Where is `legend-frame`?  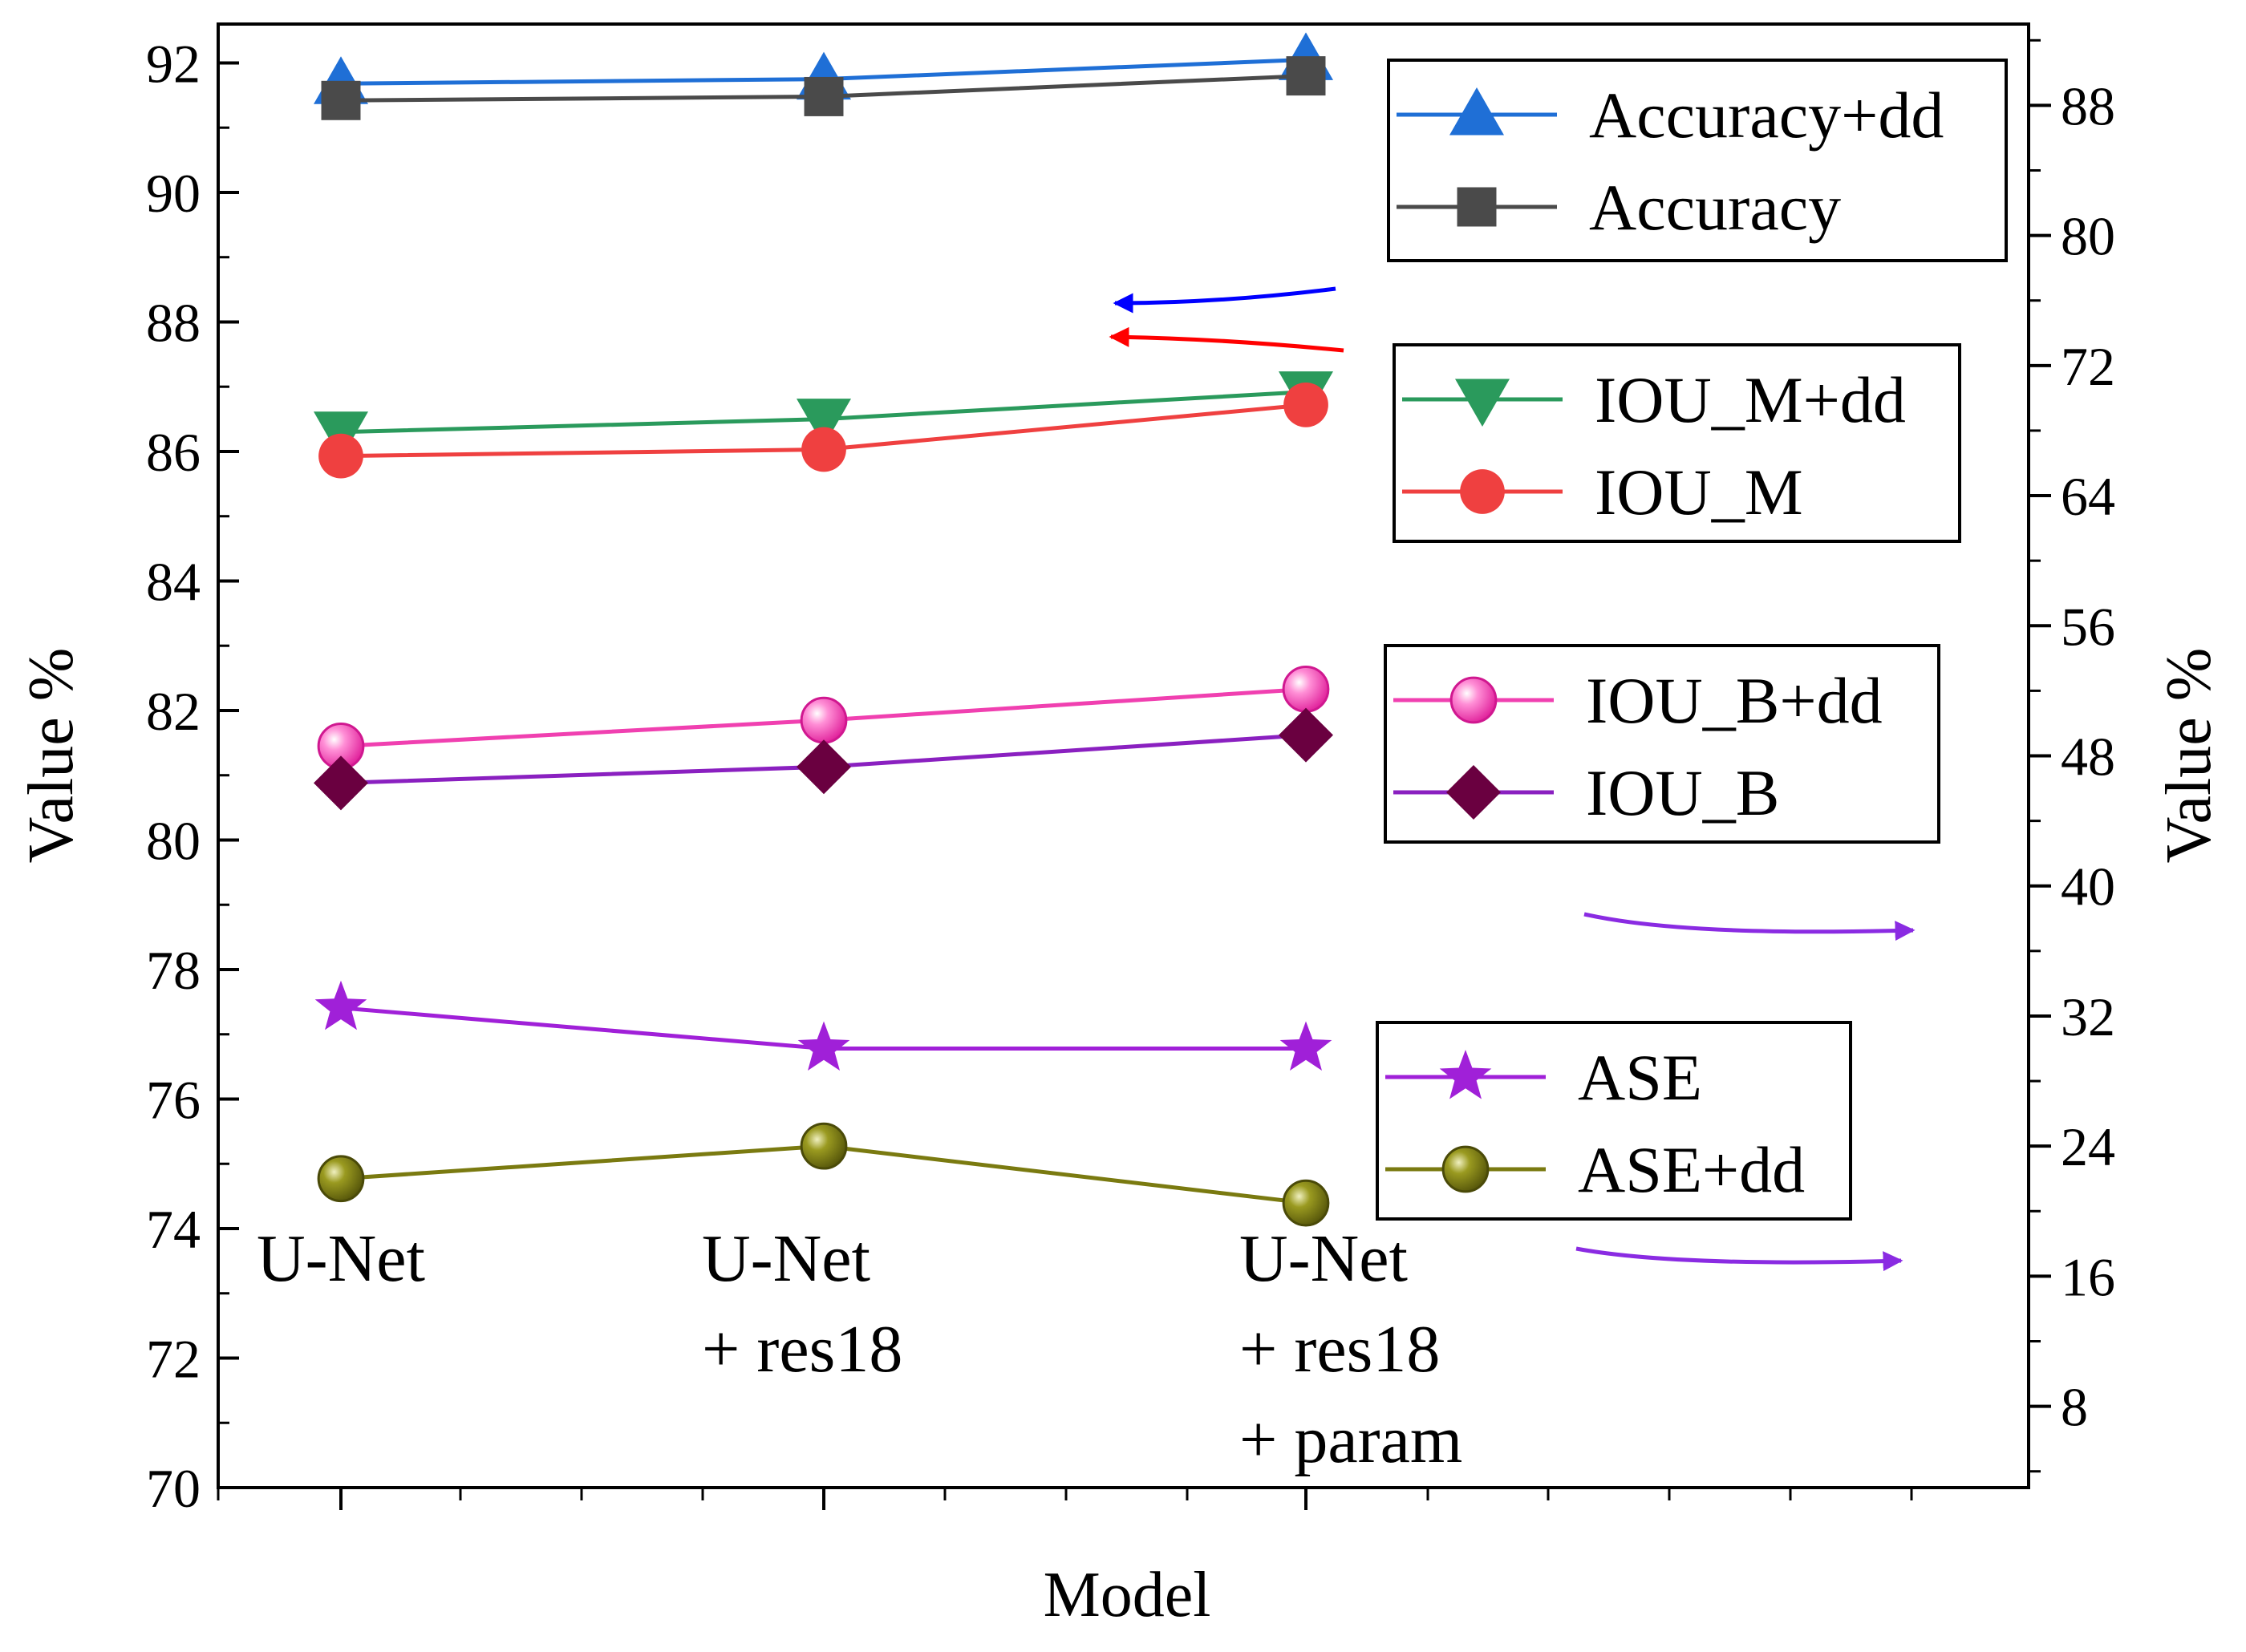
legend-frame is located at coordinates (1698, 160).